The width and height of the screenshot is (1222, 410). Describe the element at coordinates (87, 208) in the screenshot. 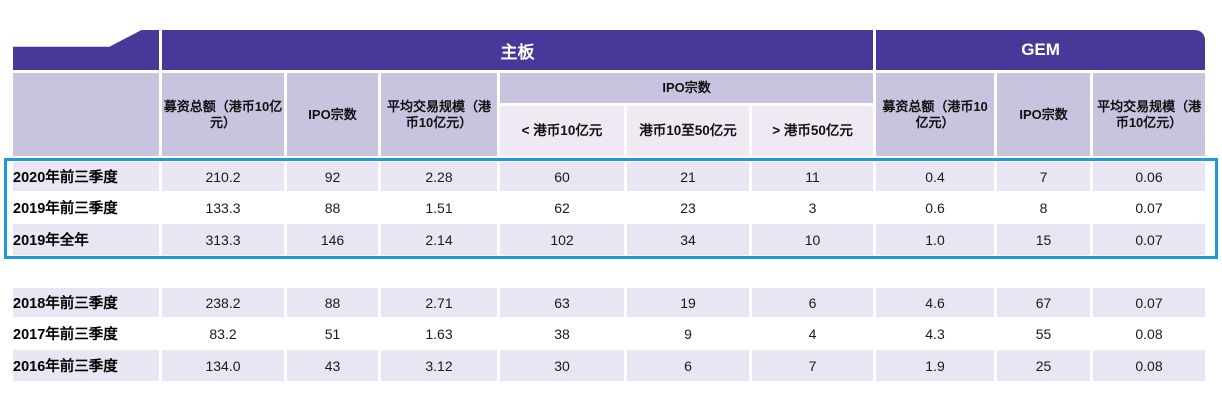

I see `row-label: 2019年前三季度` at that location.